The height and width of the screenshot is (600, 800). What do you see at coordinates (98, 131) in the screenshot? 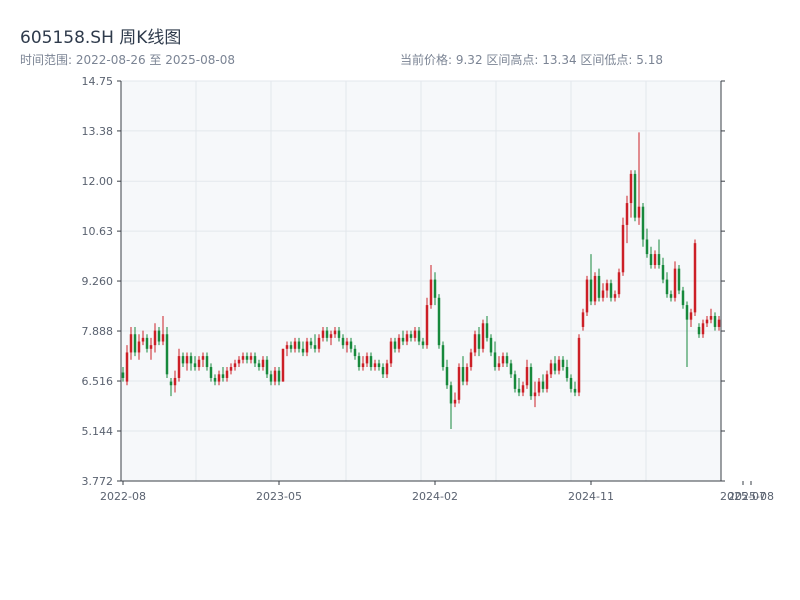
I see `y-tick-label: 13.38` at bounding box center [98, 131].